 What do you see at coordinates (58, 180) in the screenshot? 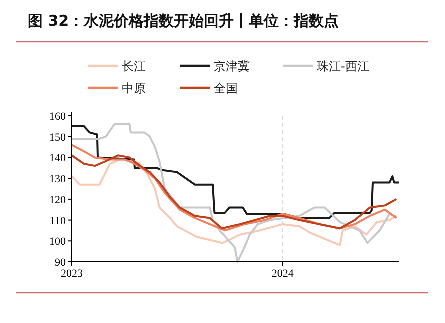
I see `y-tick-label: 130` at bounding box center [58, 180].